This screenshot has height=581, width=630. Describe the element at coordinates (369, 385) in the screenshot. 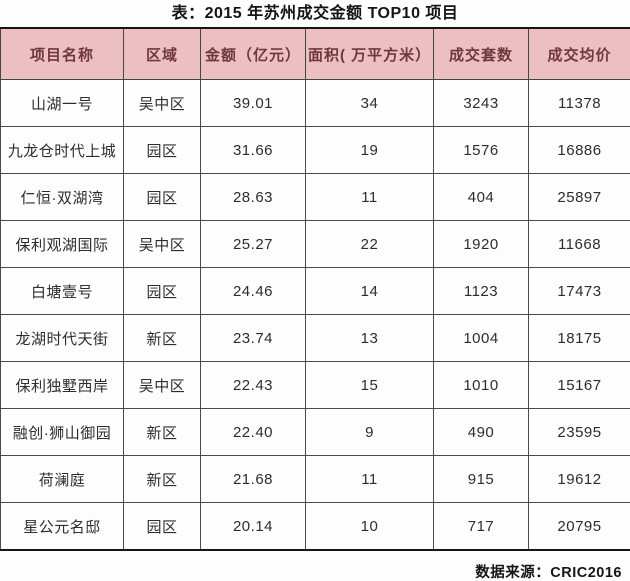

I see `cell-area: 15` at that location.